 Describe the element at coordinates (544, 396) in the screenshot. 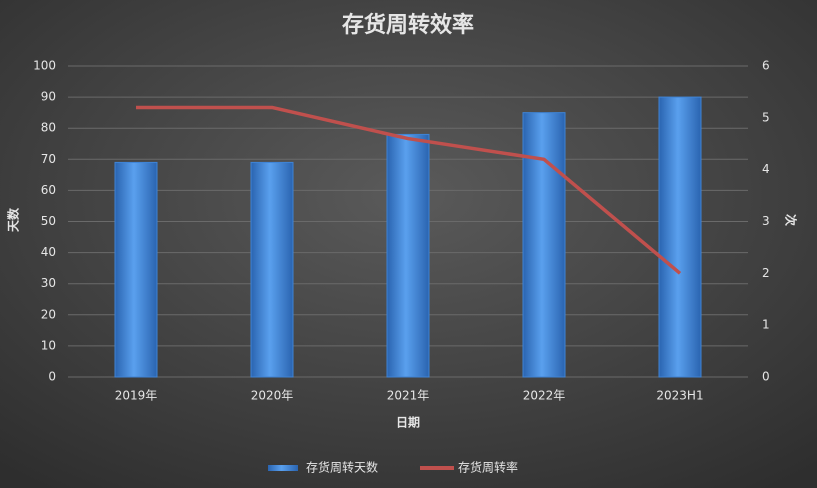

I see `x-tick-label: 2022年` at that location.